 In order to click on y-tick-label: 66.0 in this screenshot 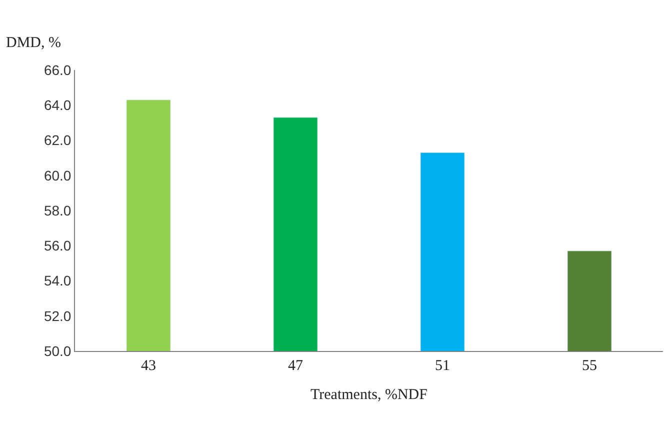, I will do `click(58, 70)`.